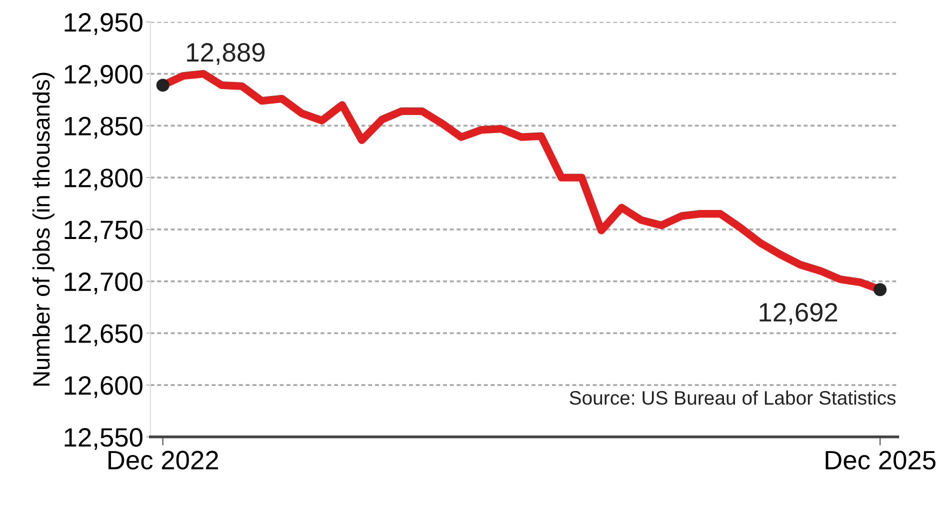 The height and width of the screenshot is (522, 946). Describe the element at coordinates (226, 54) in the screenshot. I see `annotation: 12,889` at that location.